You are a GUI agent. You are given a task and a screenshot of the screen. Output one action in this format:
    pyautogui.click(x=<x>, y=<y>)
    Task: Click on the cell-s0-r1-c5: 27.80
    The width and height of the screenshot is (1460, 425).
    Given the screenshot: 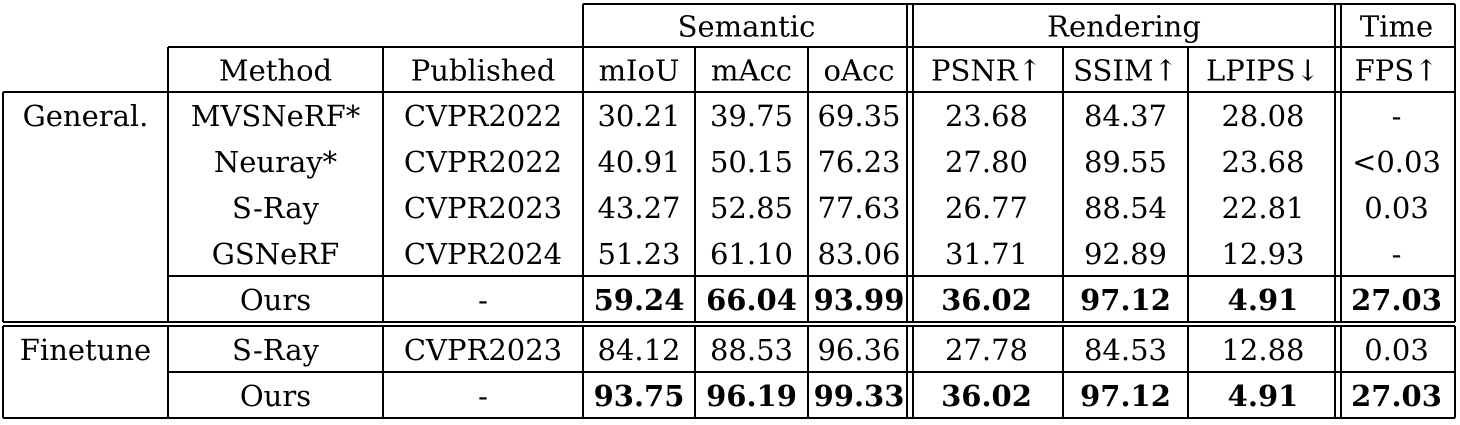 What is the action you would take?
    pyautogui.click(x=986, y=162)
    